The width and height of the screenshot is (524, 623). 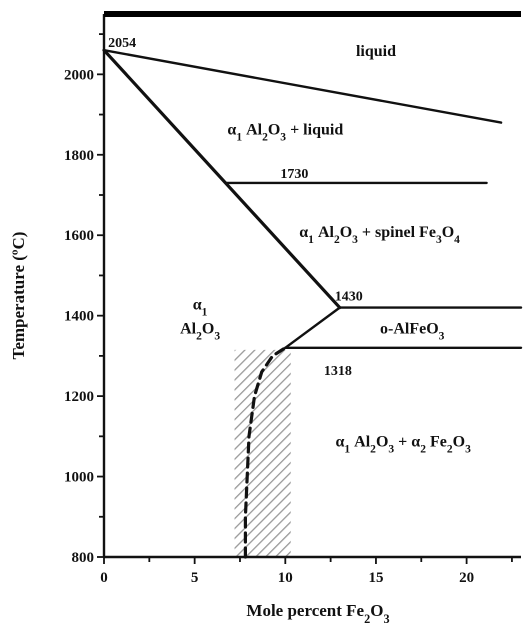 What do you see at coordinates (83, 558) in the screenshot?
I see `y-tick-label: 800` at bounding box center [83, 558].